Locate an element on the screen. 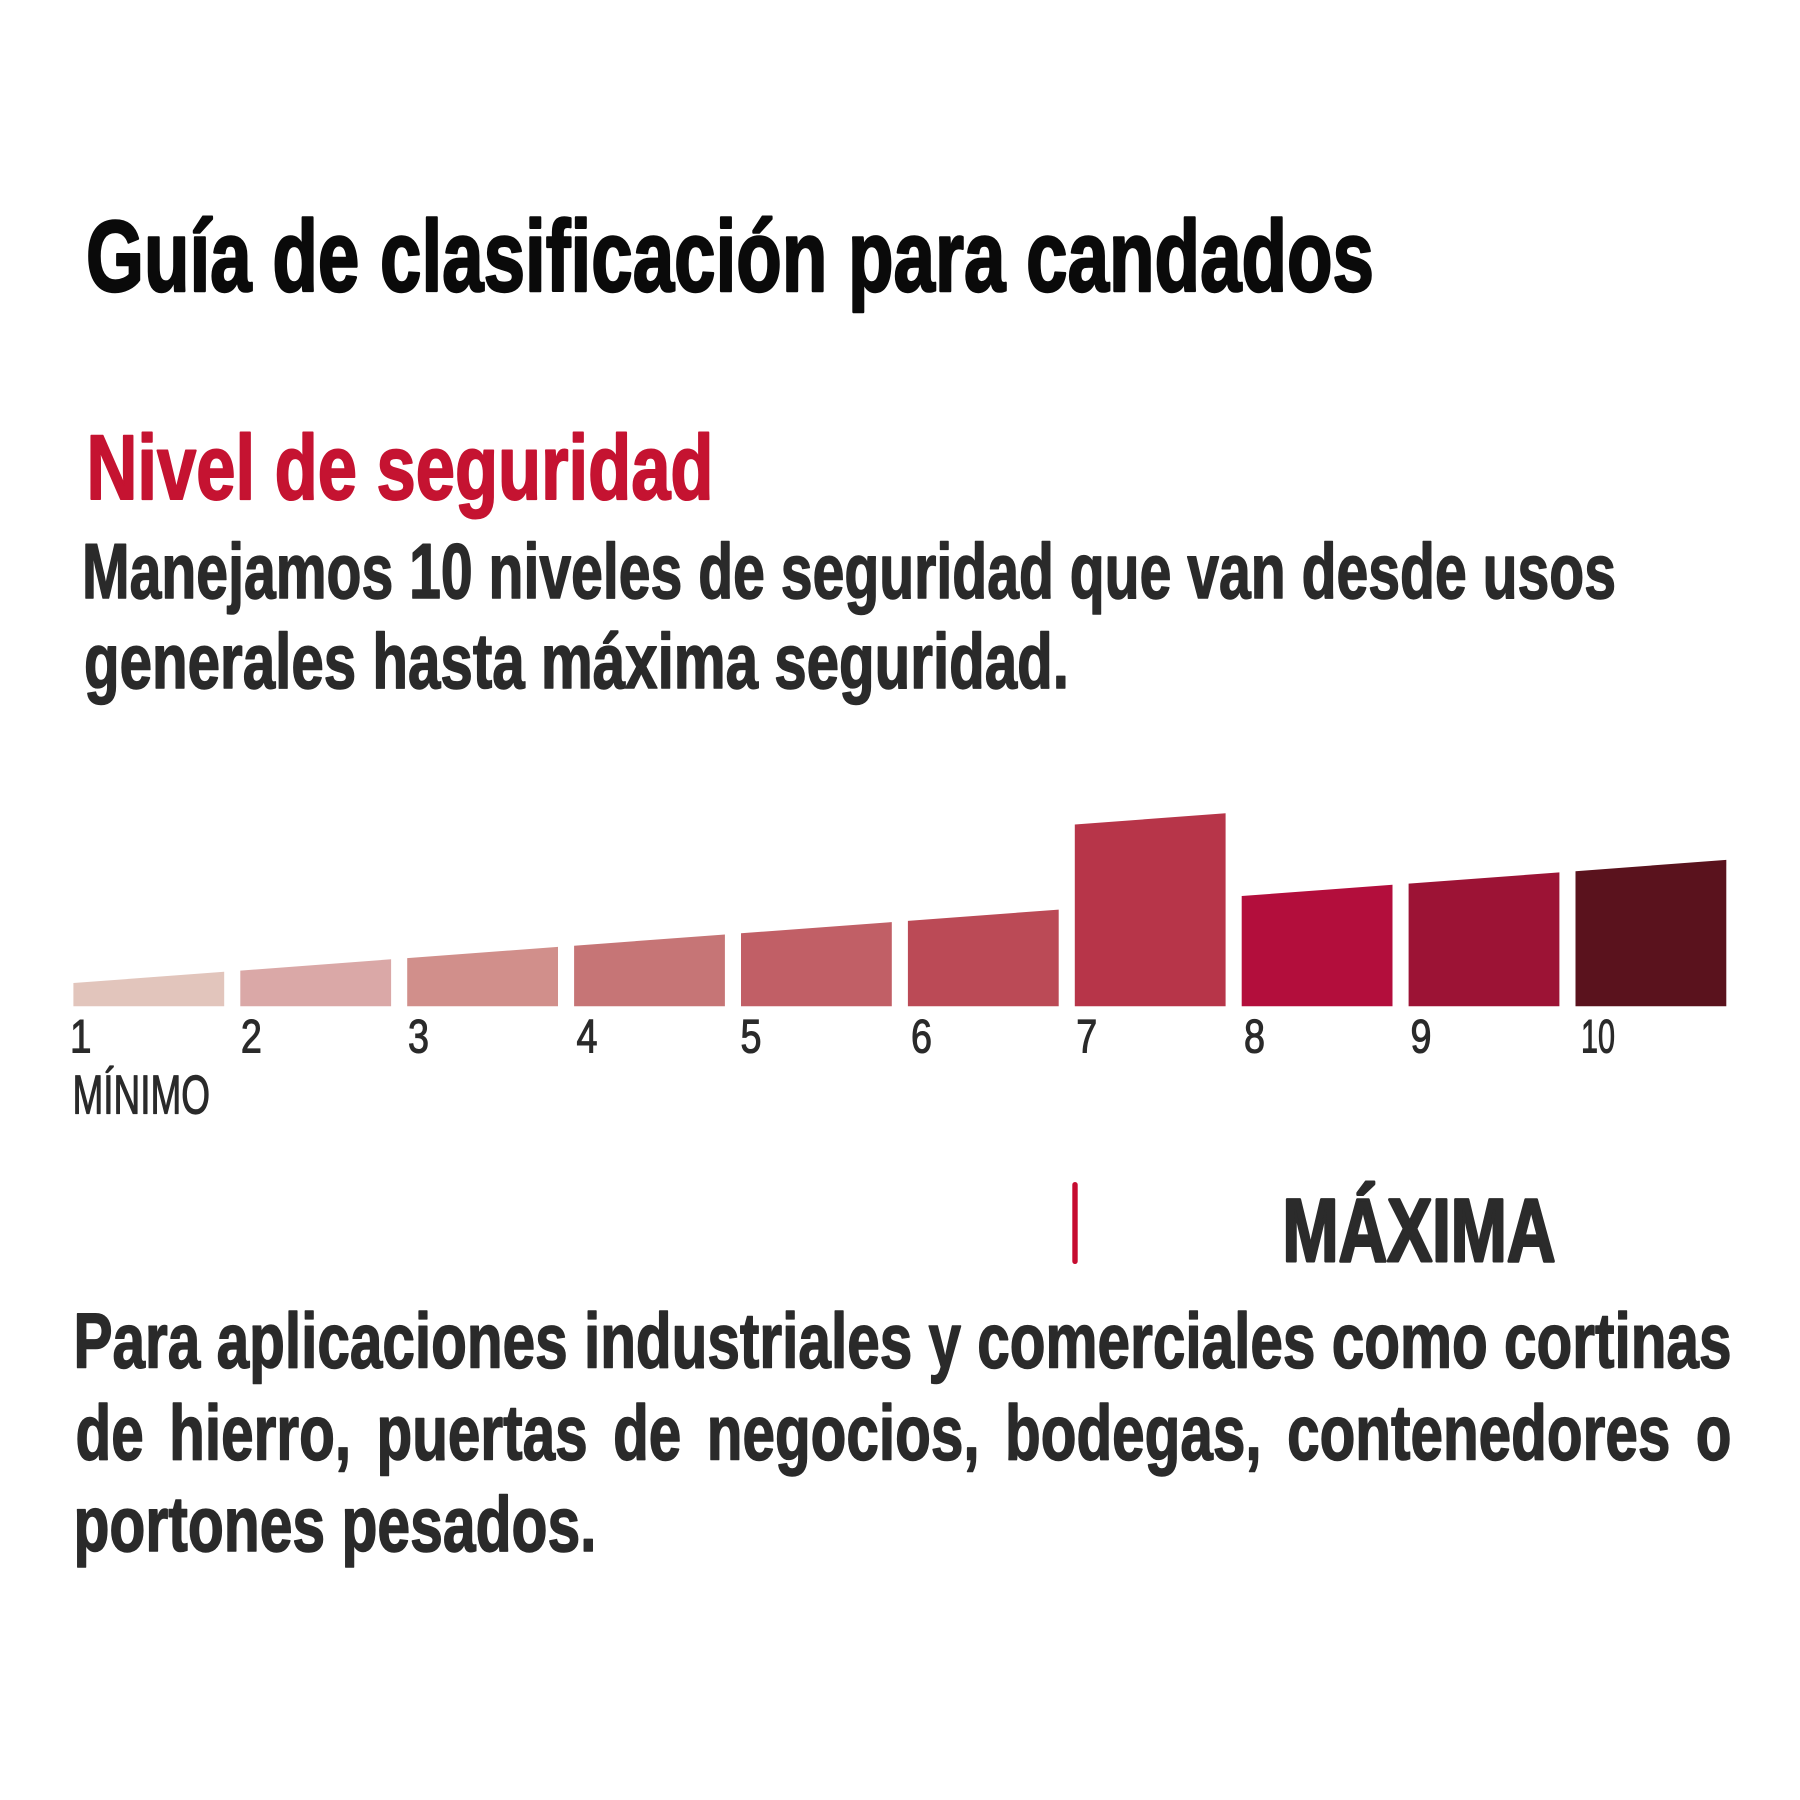  svg-text: 2 is located at coordinates (251, 1036).